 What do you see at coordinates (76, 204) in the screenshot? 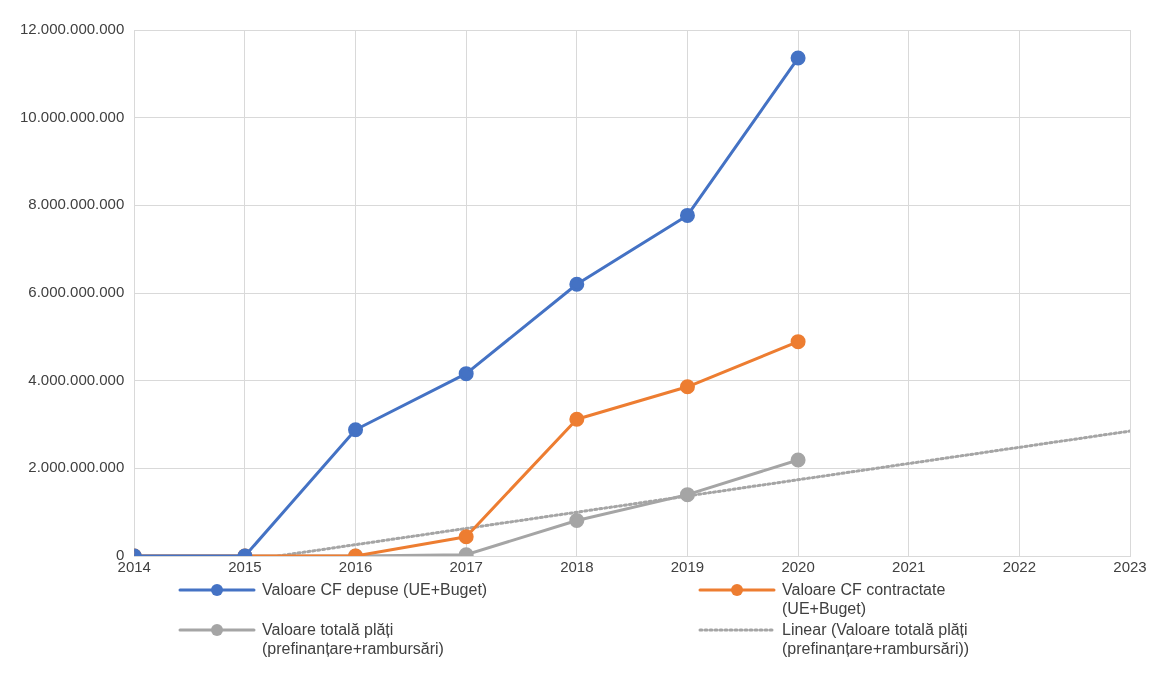
I see `y-tick-label: 8.000.000.000` at bounding box center [76, 204].